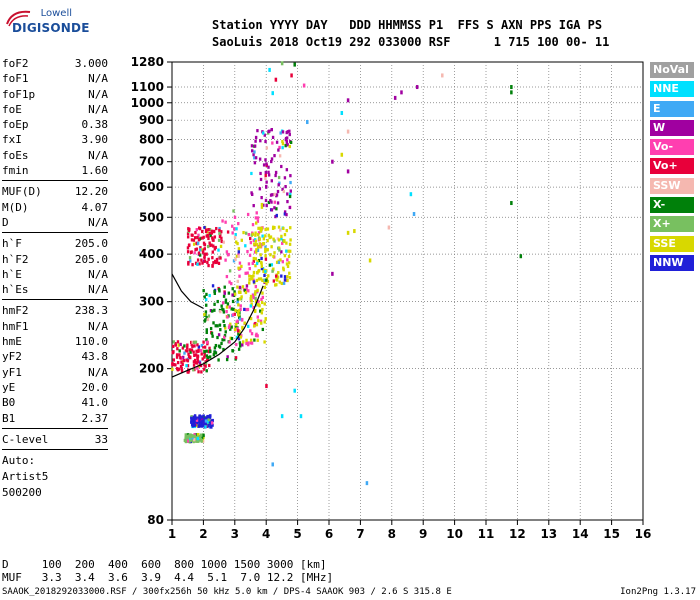 Image resolution: width=700 pixels, height=600 pixels. What do you see at coordinates (55, 139) in the screenshot?
I see `param-row: fxI 3.90` at bounding box center [55, 139].